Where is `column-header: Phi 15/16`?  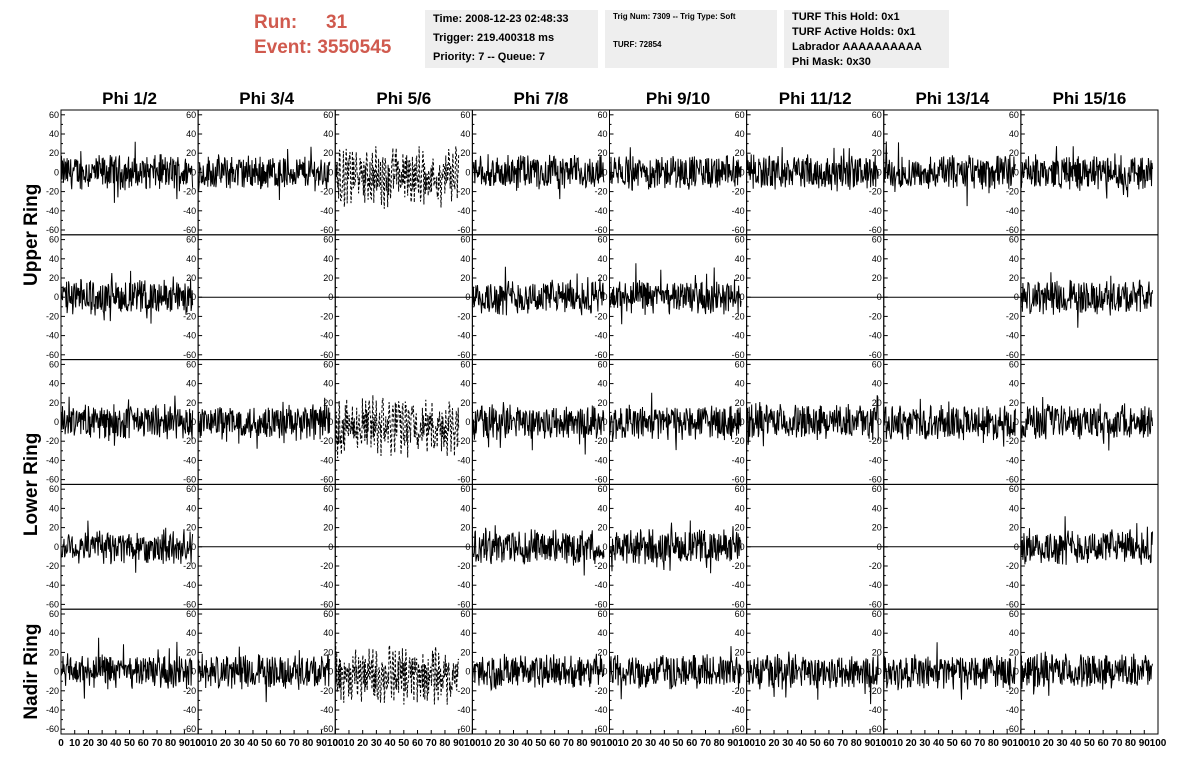 column-header: Phi 15/16 is located at coordinates (1090, 98).